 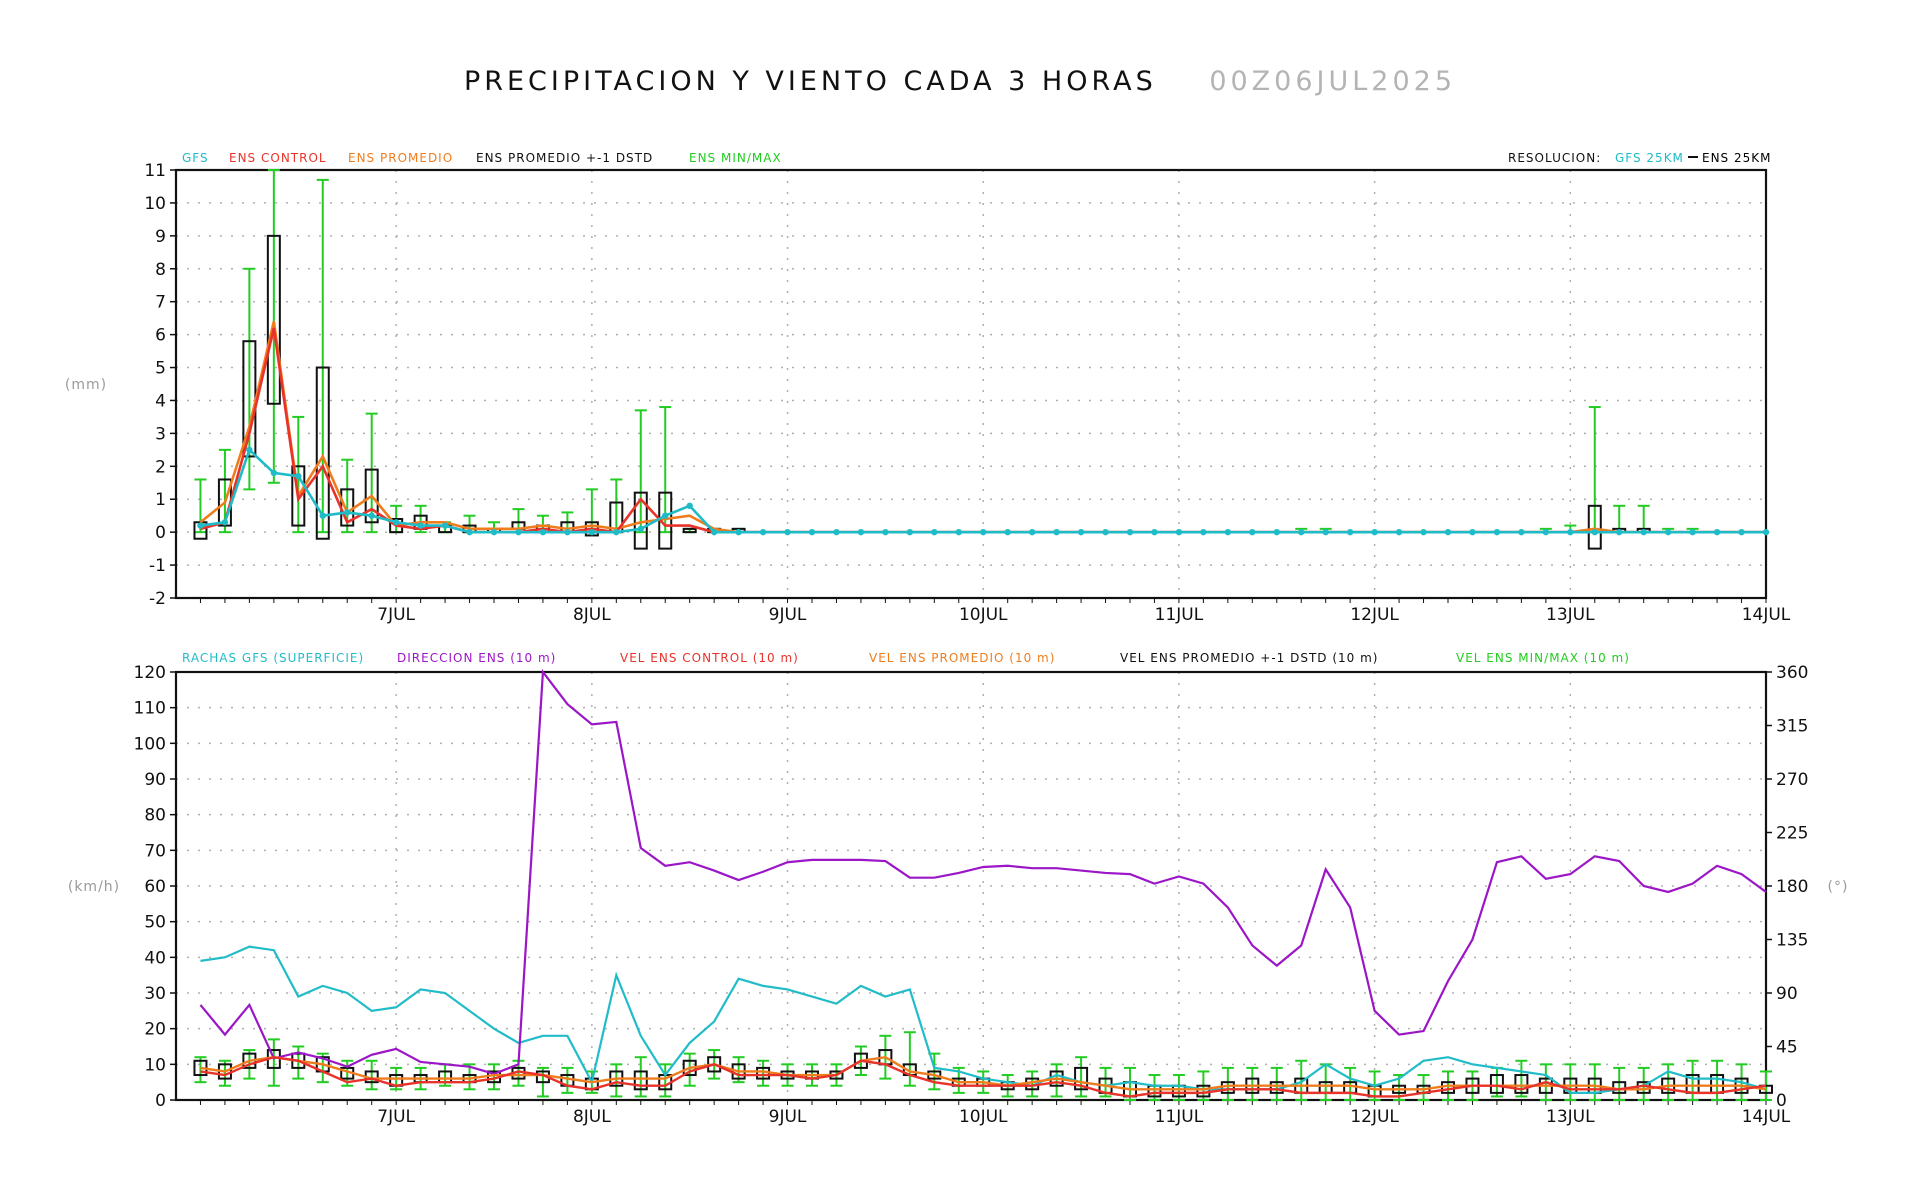 I want to click on y-tick-label: 80, so click(x=155, y=816).